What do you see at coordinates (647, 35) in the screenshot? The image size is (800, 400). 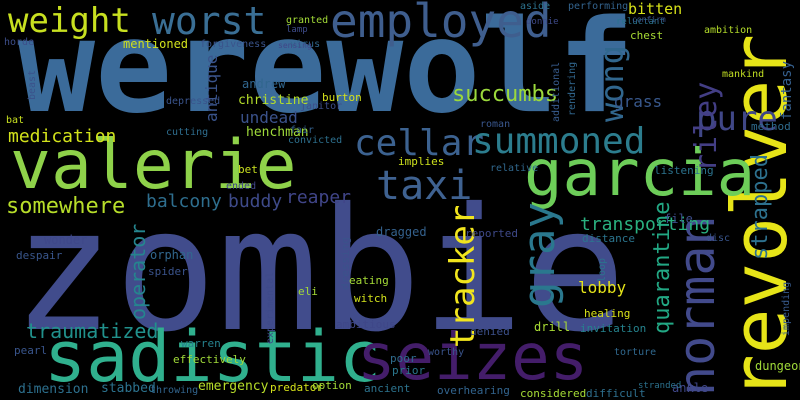 I see `word: chest` at bounding box center [647, 35].